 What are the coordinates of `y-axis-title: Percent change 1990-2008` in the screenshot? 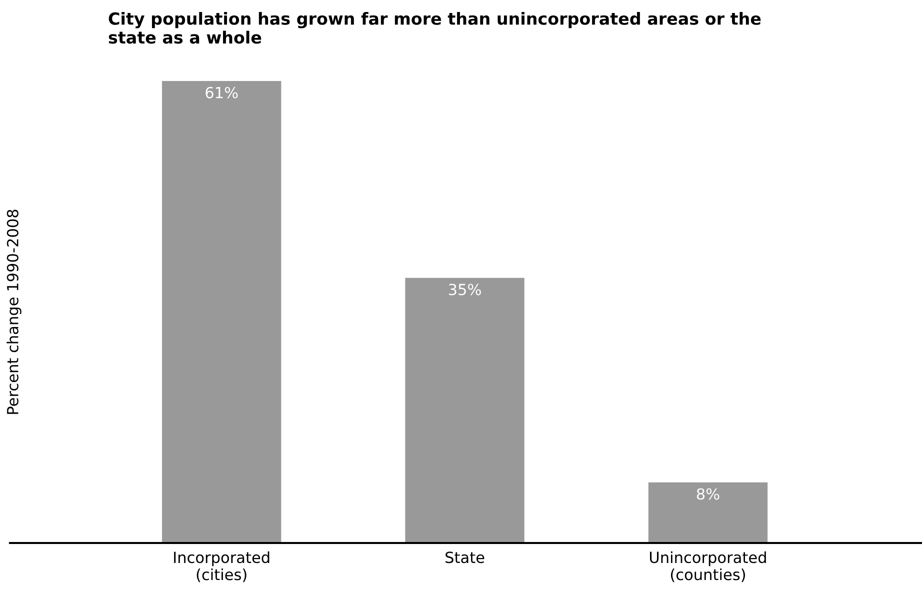 It's located at (14, 312).